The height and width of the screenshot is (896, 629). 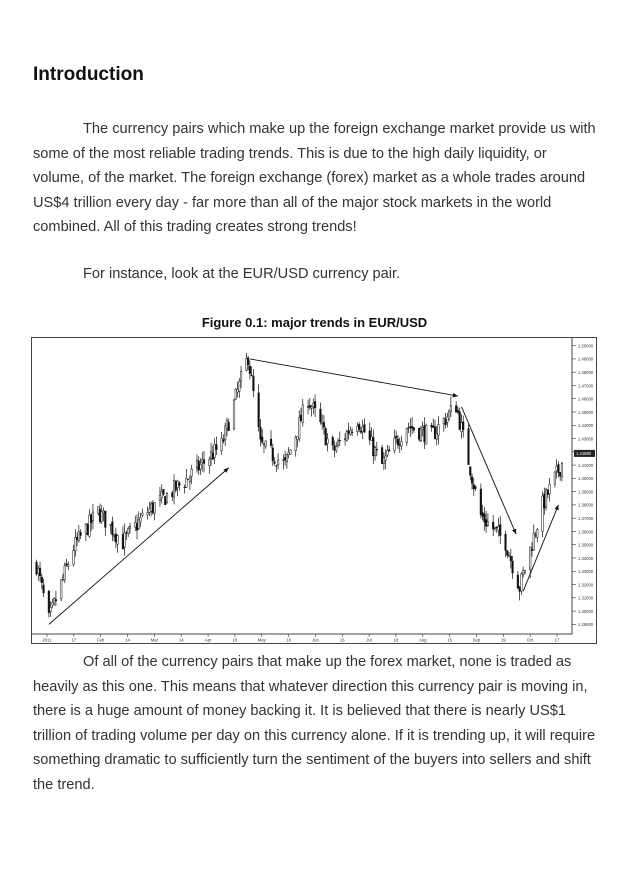 What do you see at coordinates (586, 584) in the screenshot?
I see `price-tick-label: 1.32000` at bounding box center [586, 584].